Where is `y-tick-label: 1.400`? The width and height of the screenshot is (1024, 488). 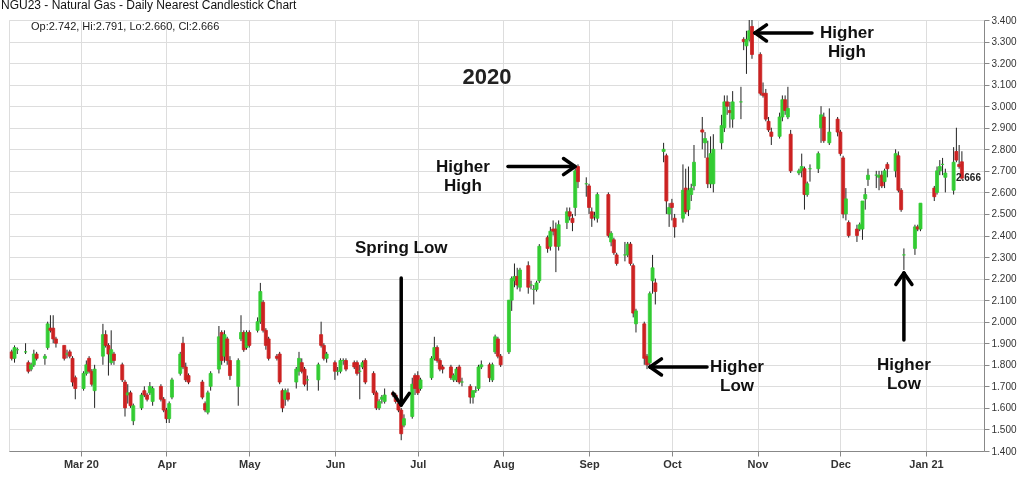 y-tick-label: 1.400 is located at coordinates (1004, 451).